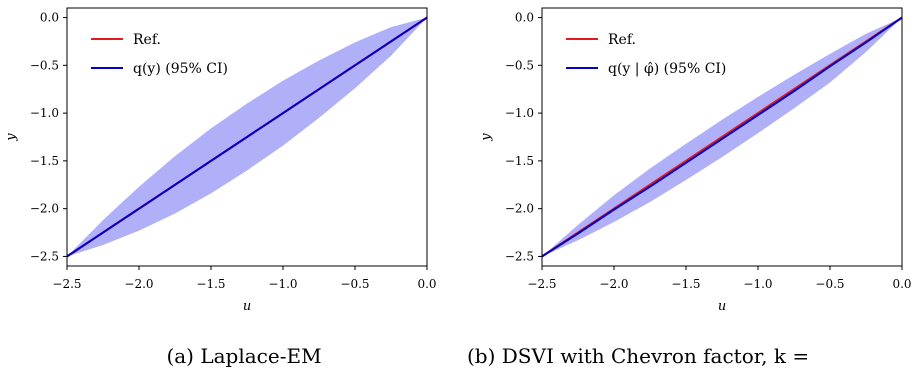 The width and height of the screenshot is (917, 383). What do you see at coordinates (638, 356) in the screenshot?
I see `caption-b: (b) DSVI with Chevron factor, k =` at bounding box center [638, 356].